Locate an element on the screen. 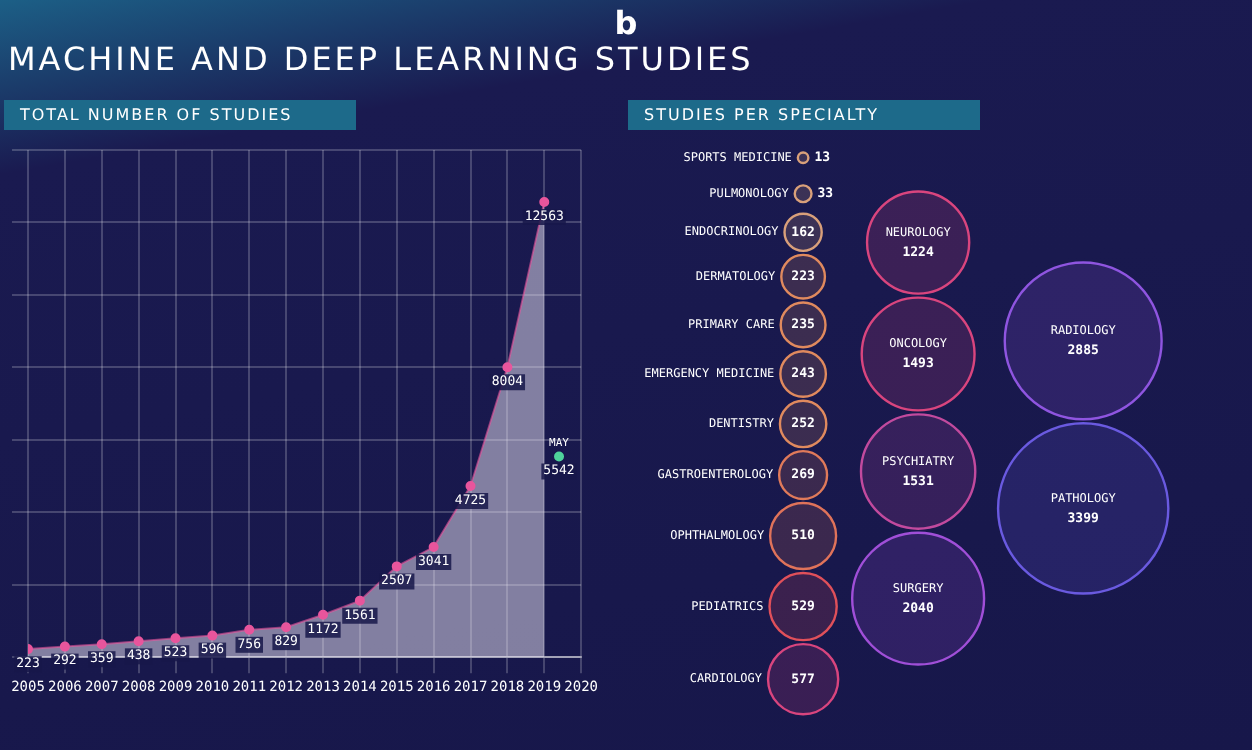 The width and height of the screenshot is (1252, 750). chart-title: MACHINE AND DEEP LEARNING STUDIES is located at coordinates (381, 59).